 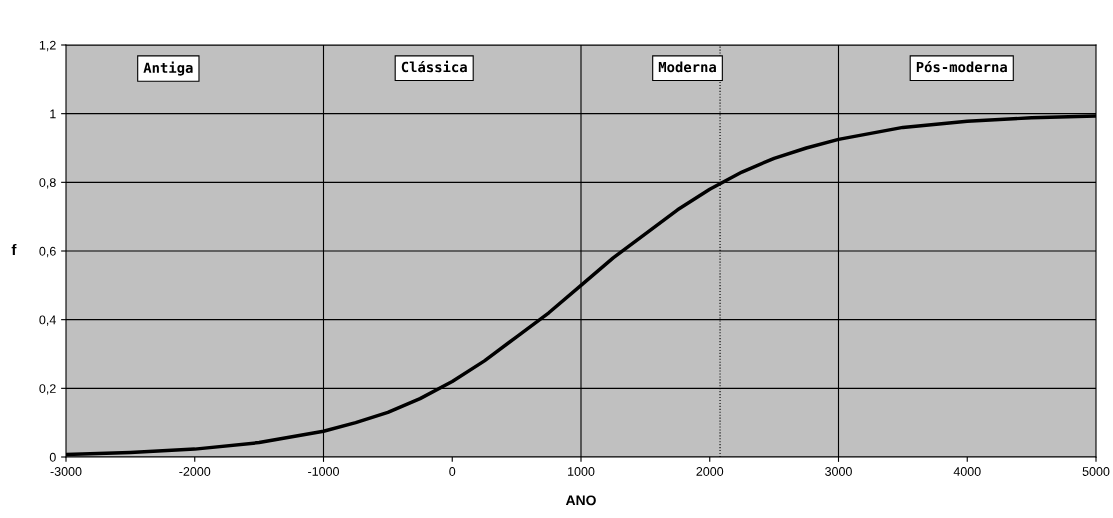 What do you see at coordinates (47, 320) in the screenshot?
I see `y-tick-label: 0,4` at bounding box center [47, 320].